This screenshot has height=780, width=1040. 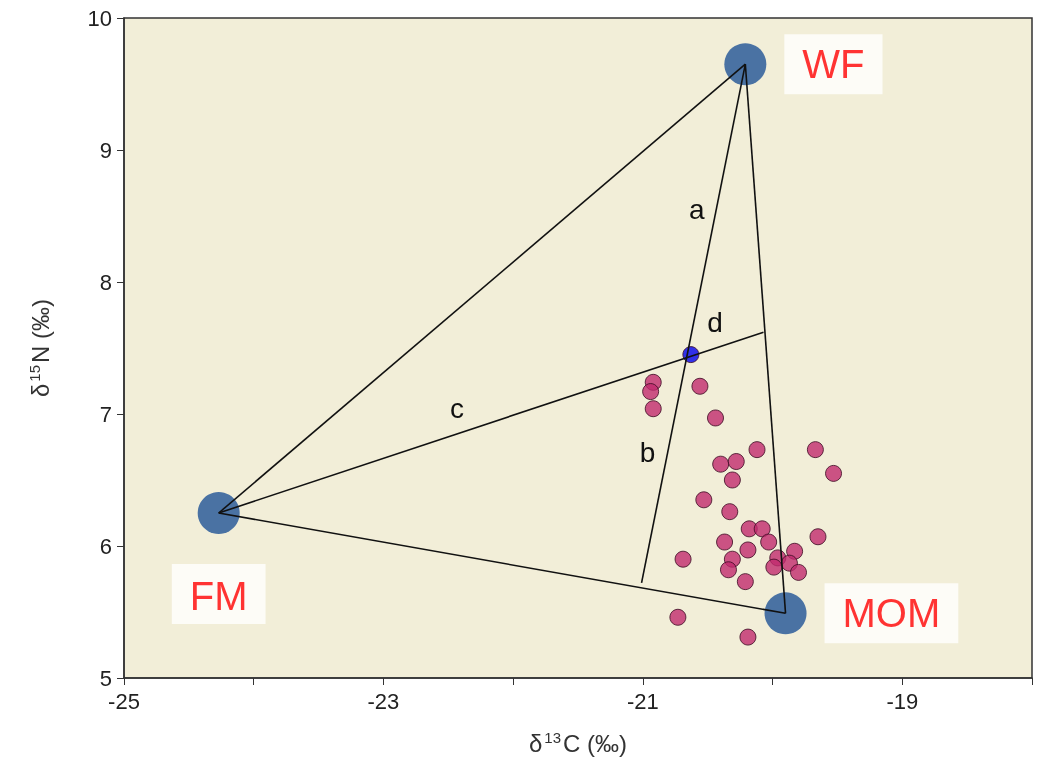 What do you see at coordinates (833, 64) in the screenshot?
I see `data-label: WF` at bounding box center [833, 64].